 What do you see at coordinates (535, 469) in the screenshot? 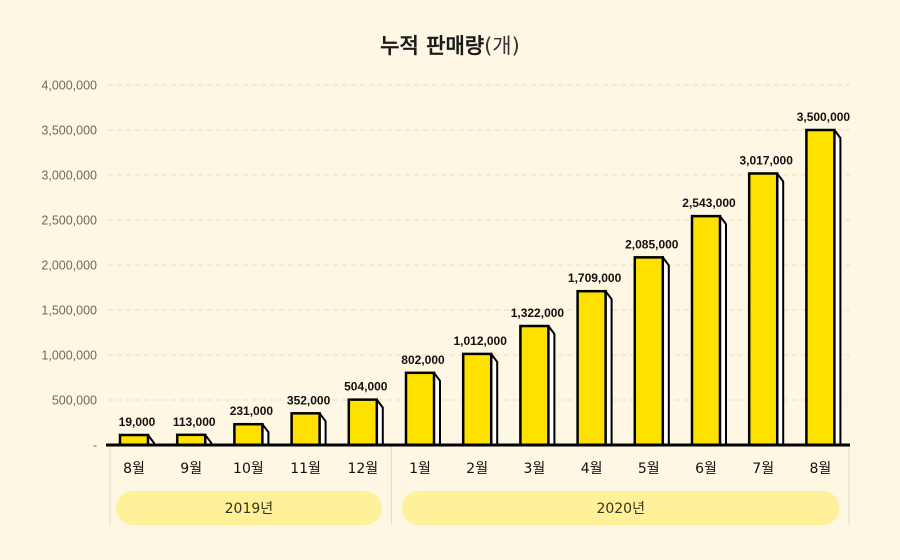
I see `x-tick-label: 3월` at bounding box center [535, 469].